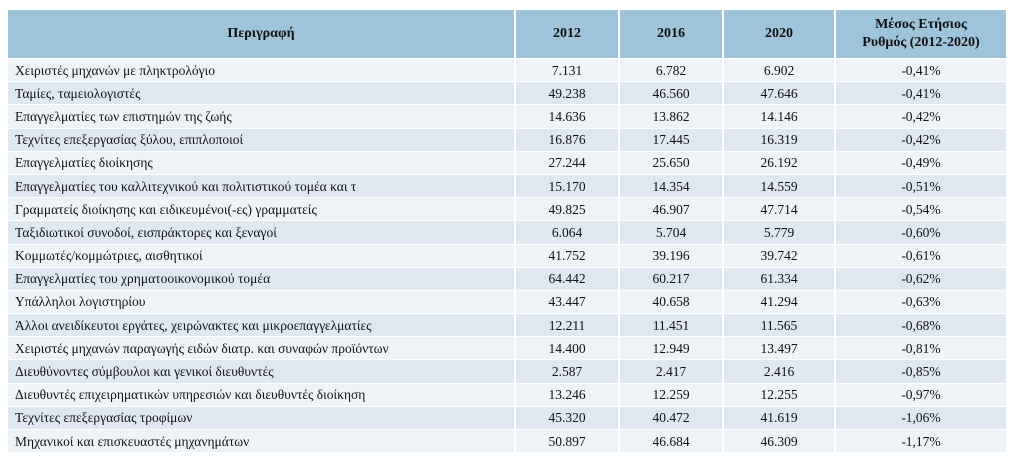  Describe the element at coordinates (672, 185) in the screenshot. I see `cell-2016: 14.354` at that location.